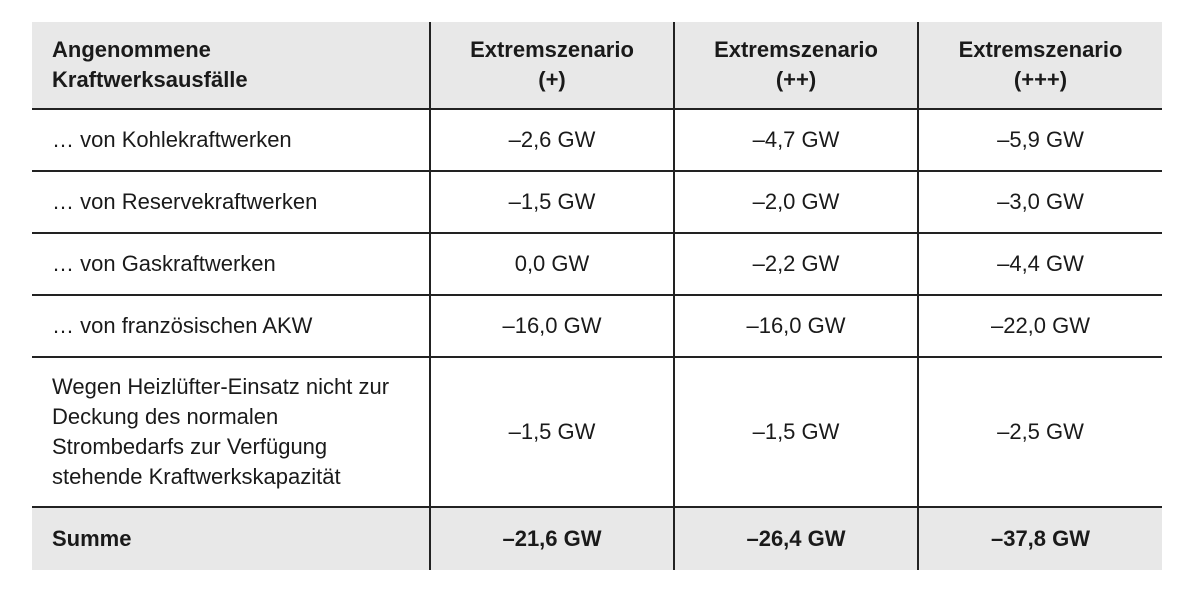 Image resolution: width=1200 pixels, height=600 pixels. I want to click on cell-text: –37,8 GW, so click(1040, 538).